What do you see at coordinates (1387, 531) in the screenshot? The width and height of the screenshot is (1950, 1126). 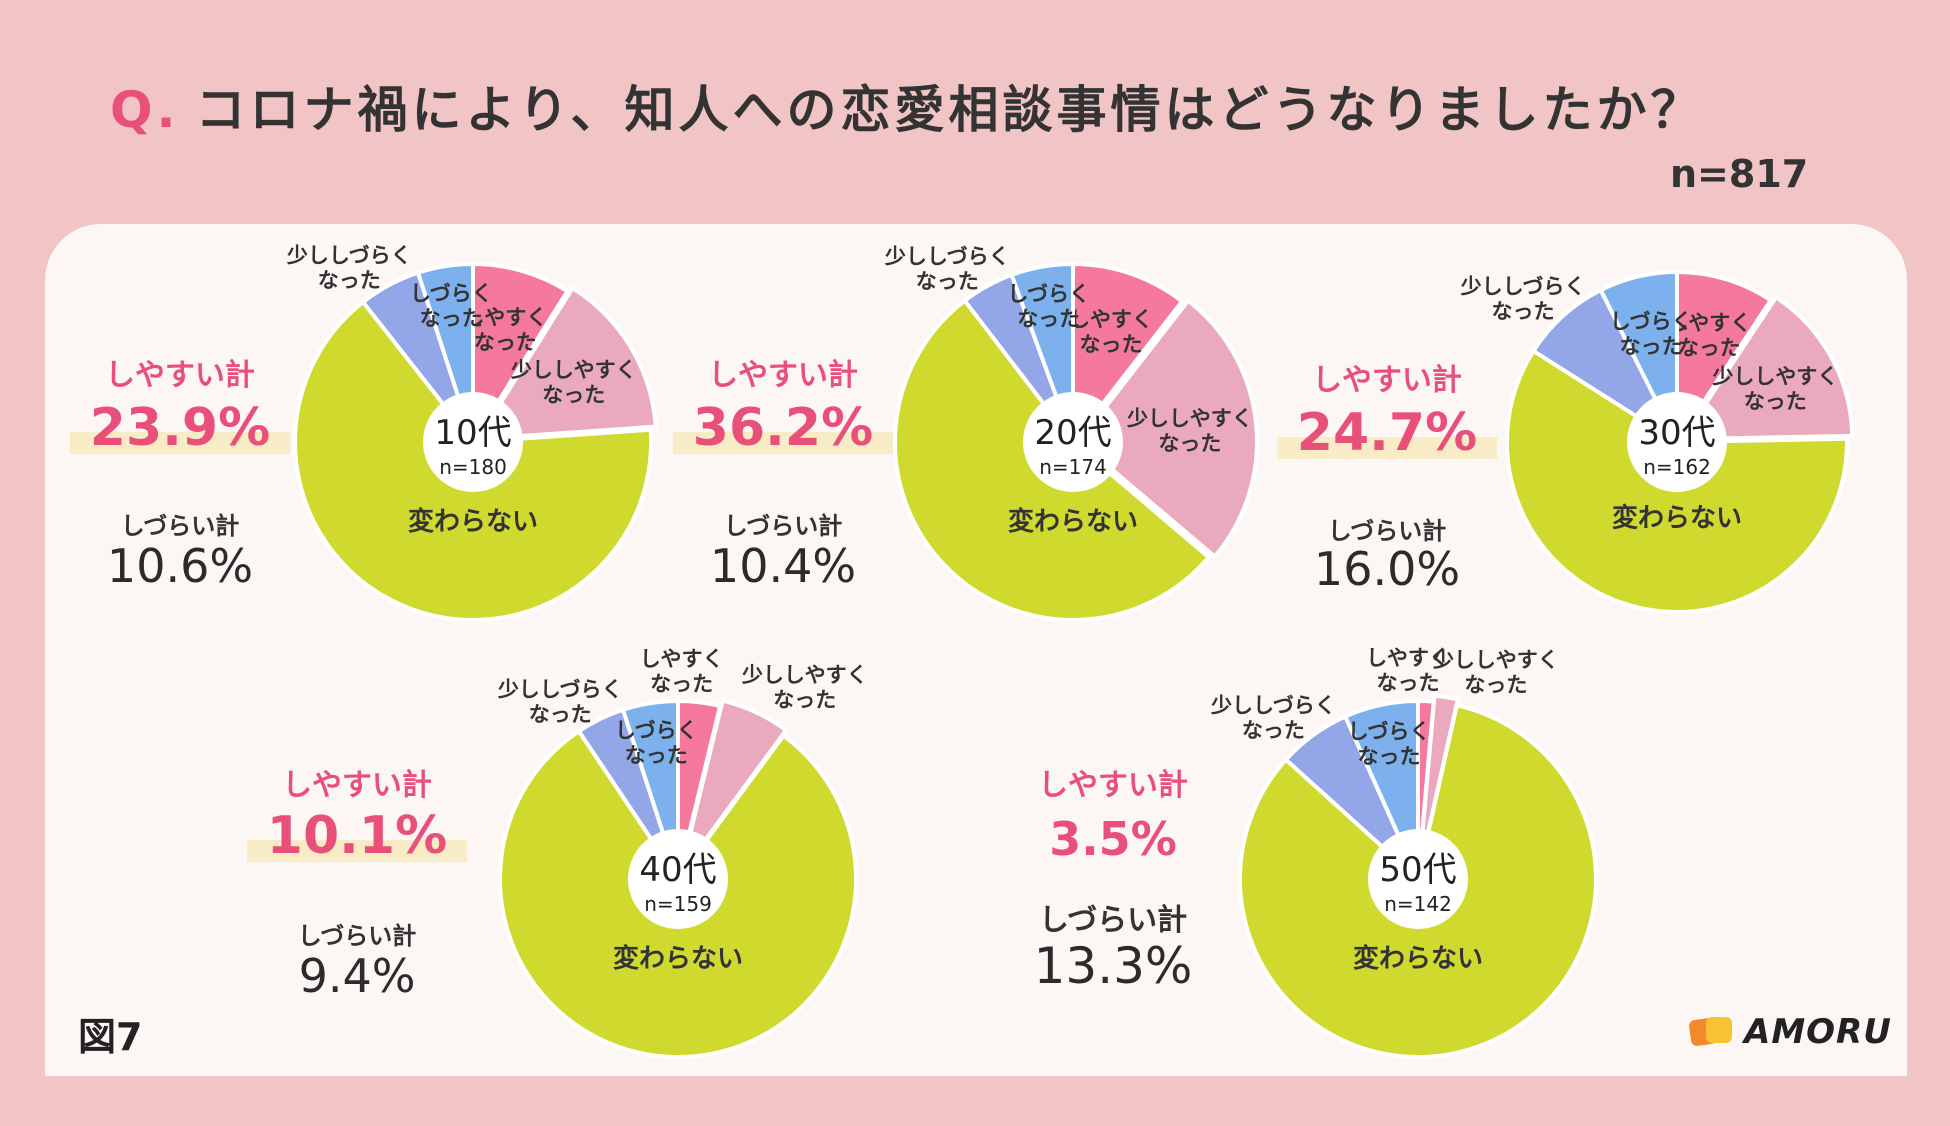 I see `hard-total-label-2: しづらい計` at bounding box center [1387, 531].